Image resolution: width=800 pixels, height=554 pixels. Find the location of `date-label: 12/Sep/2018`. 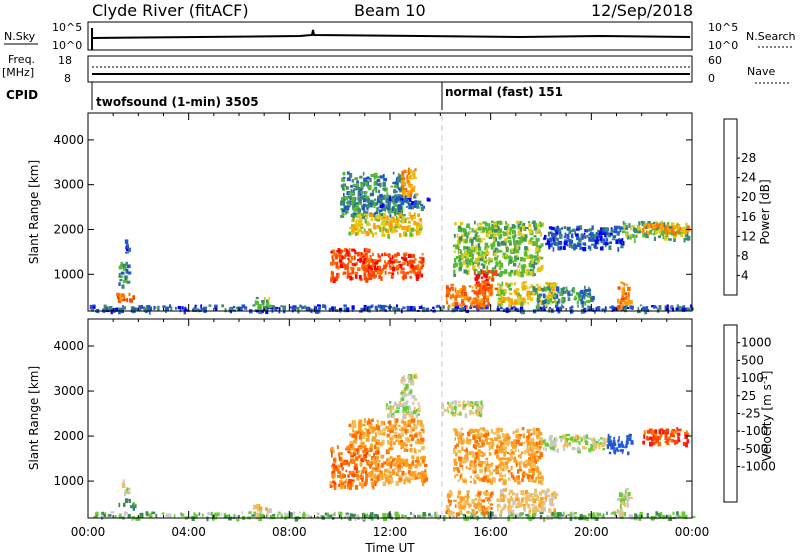

date-label: 12/Sep/2018 is located at coordinates (642, 10).